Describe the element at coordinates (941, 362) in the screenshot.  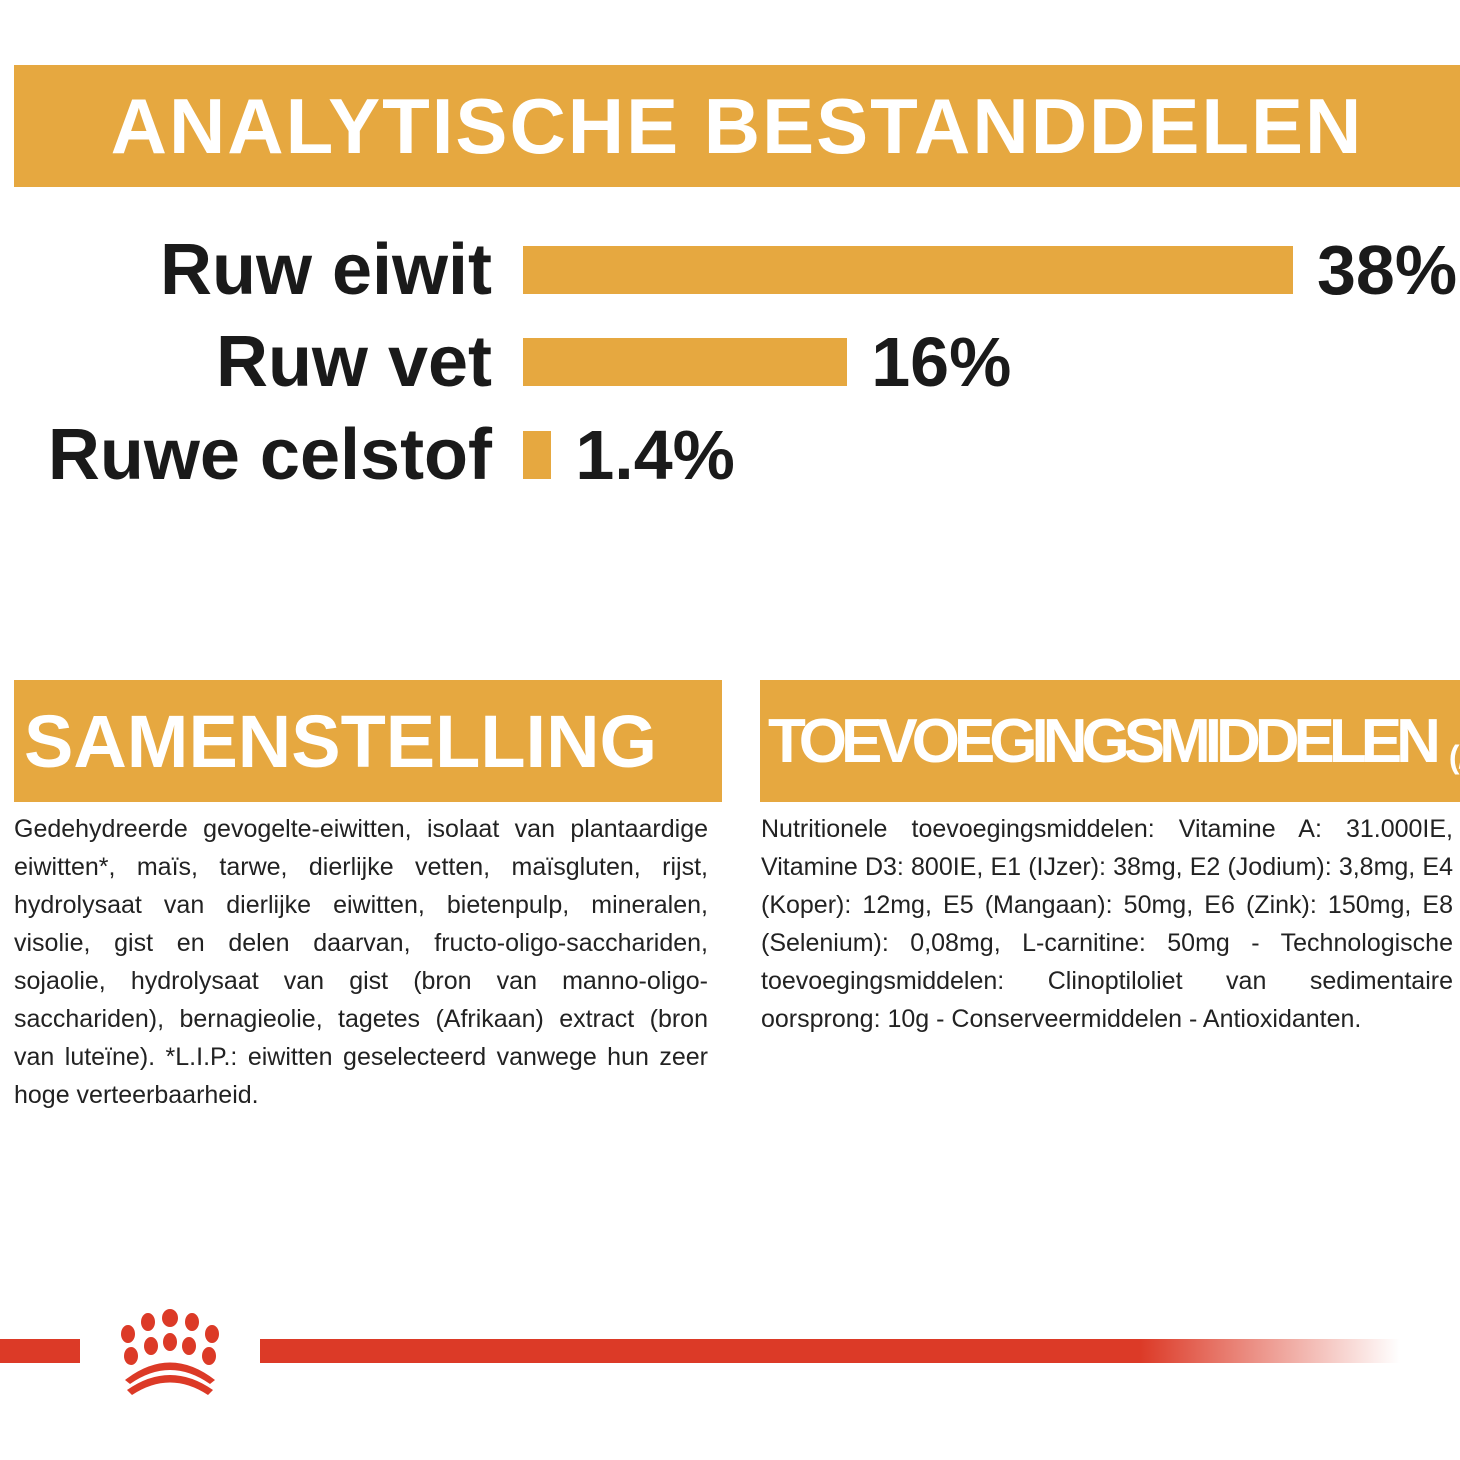
I see `value-label: 16%` at that location.